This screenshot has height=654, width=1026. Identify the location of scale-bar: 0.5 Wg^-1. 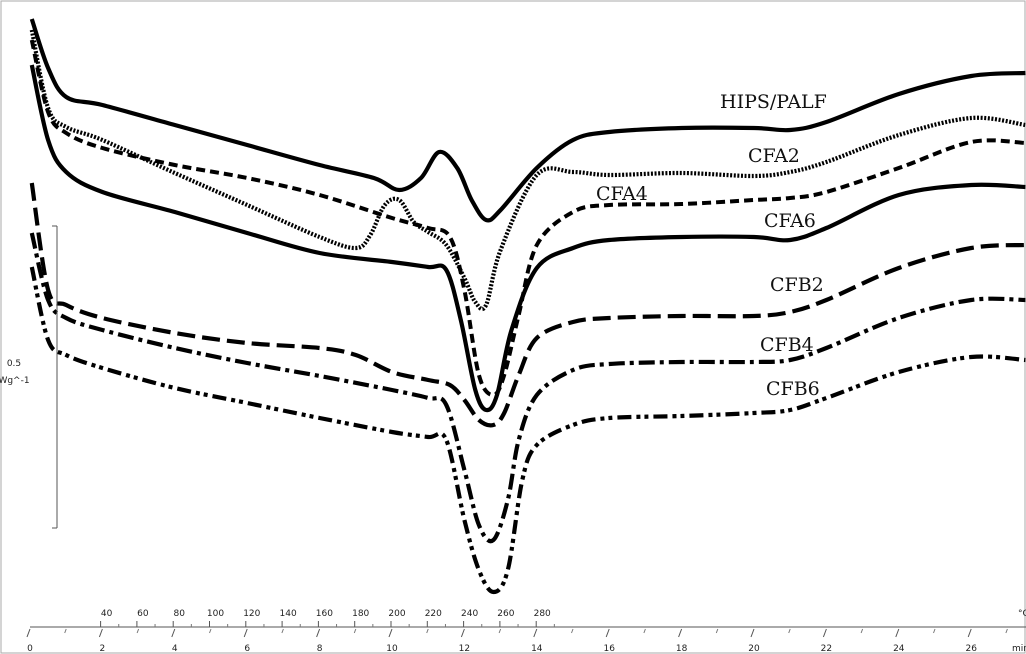
(29, 377).